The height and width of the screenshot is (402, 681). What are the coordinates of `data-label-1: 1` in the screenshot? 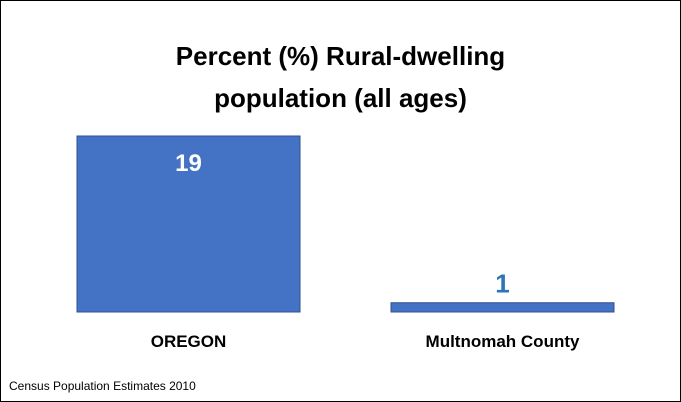 It's located at (502, 284).